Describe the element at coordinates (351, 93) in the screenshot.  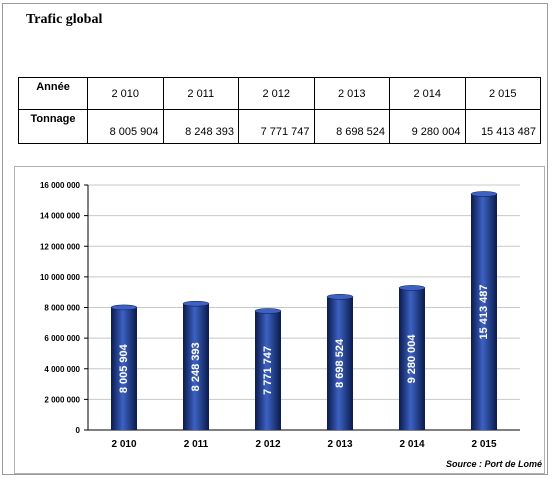
I see `table-cell-year: 2 013` at that location.